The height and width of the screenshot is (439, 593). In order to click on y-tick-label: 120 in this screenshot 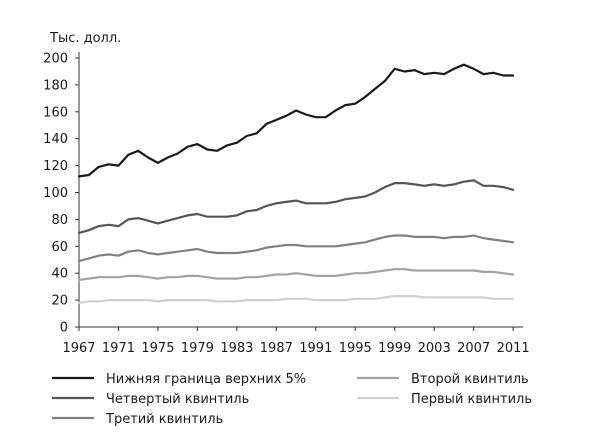, I will do `click(55, 166)`.